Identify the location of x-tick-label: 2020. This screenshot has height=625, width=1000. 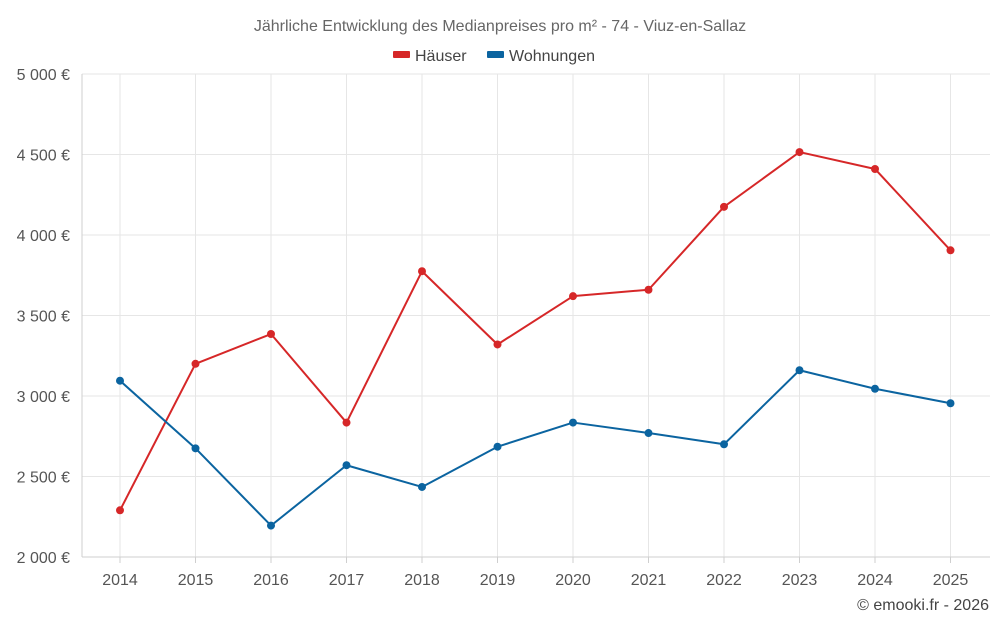
(573, 580).